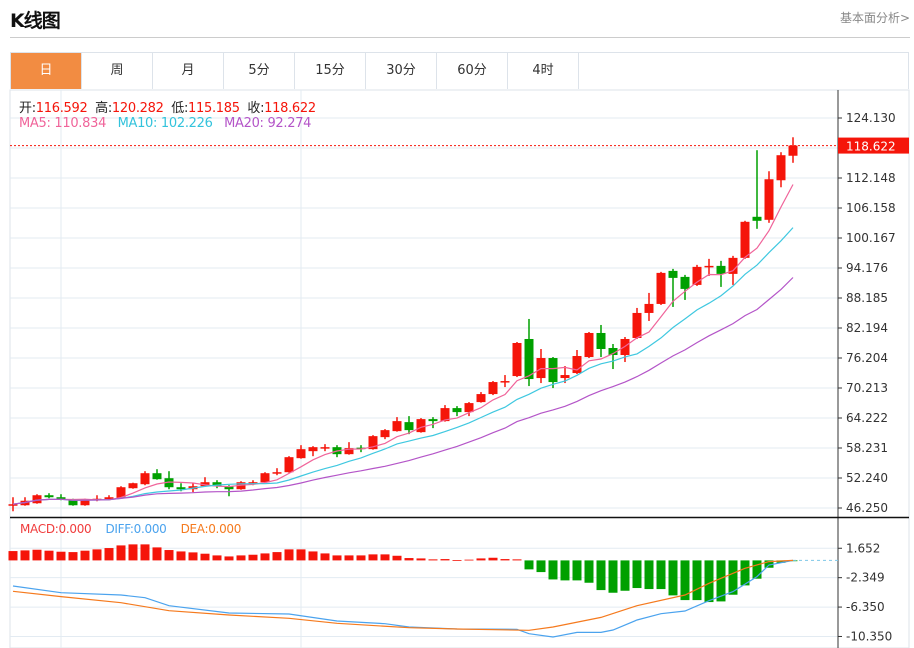  What do you see at coordinates (871, 178) in the screenshot?
I see `price-tick-label: 112.148` at bounding box center [871, 178].